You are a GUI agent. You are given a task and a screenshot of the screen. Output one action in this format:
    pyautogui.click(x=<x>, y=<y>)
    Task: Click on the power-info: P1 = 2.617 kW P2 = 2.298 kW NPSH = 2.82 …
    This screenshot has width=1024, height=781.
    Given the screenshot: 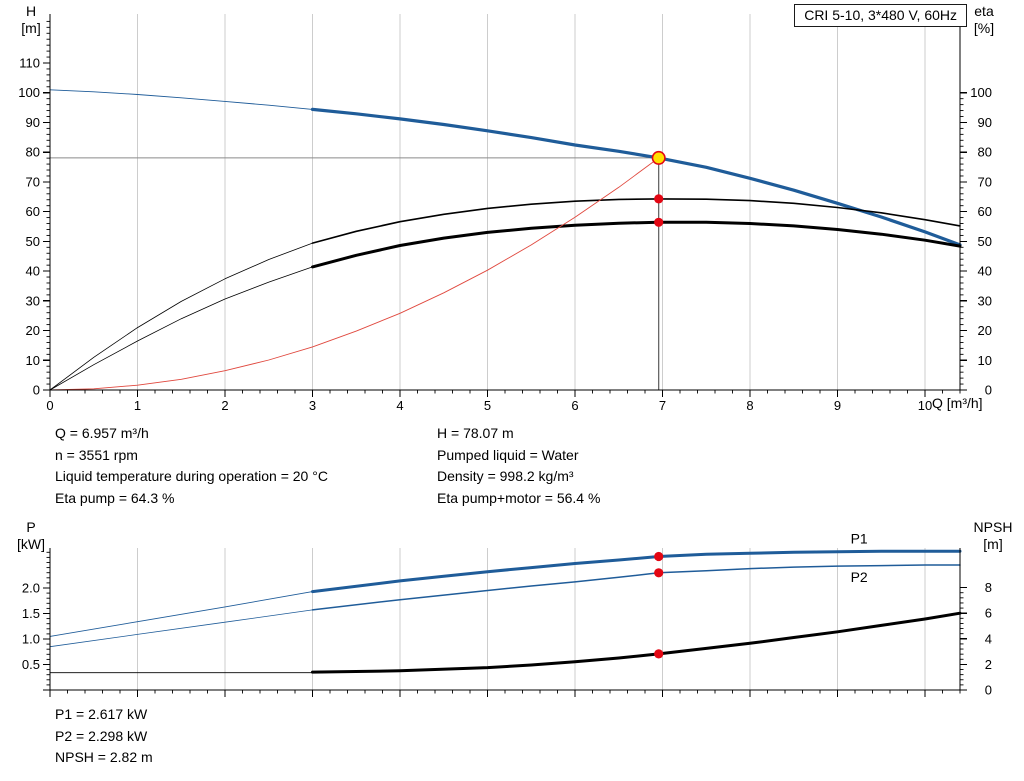 What is the action you would take?
    pyautogui.click(x=104, y=736)
    